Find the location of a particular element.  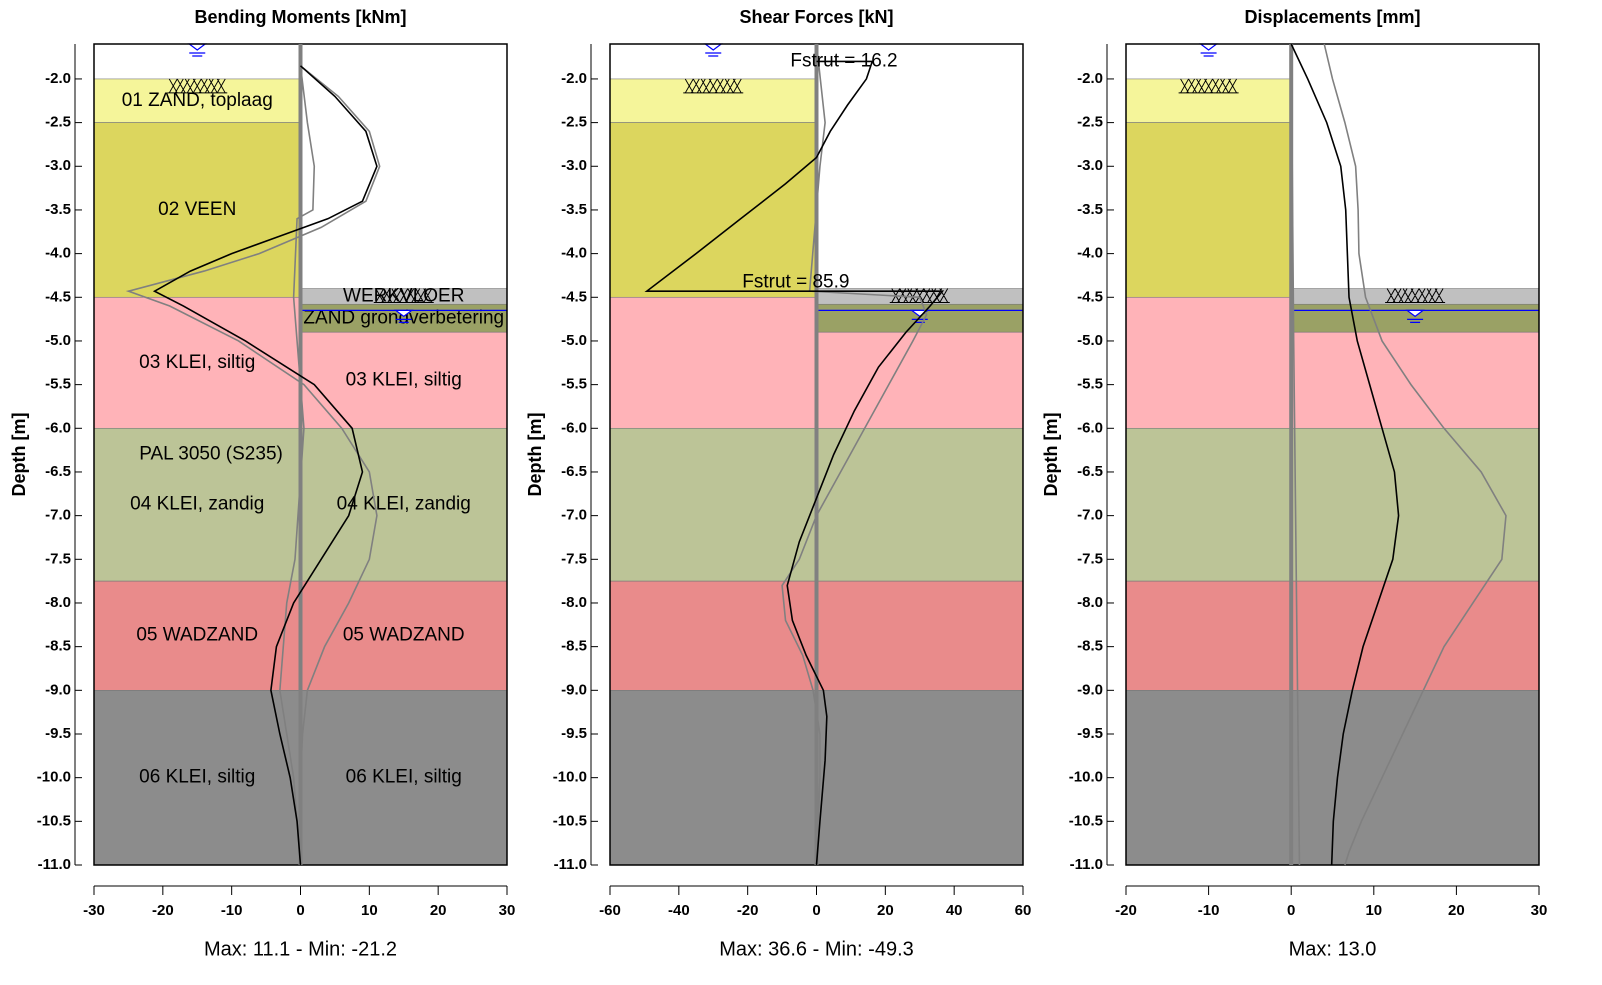

chart-title: Bending Moments [kNm] is located at coordinates (300, 17).